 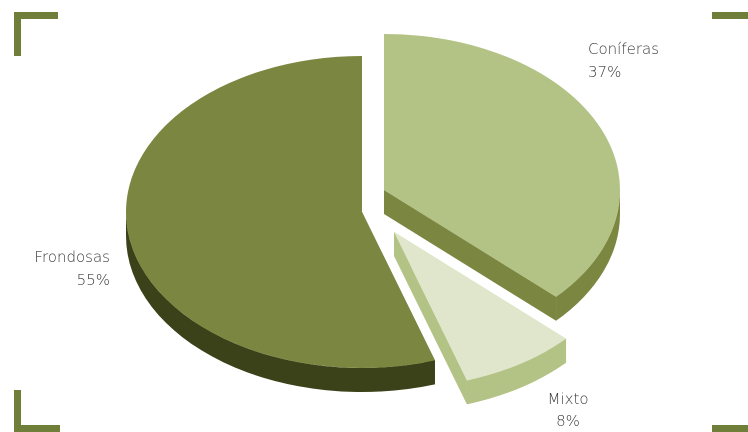 What do you see at coordinates (588, 255) in the screenshot?
I see `slice-coniferas-side` at bounding box center [588, 255].